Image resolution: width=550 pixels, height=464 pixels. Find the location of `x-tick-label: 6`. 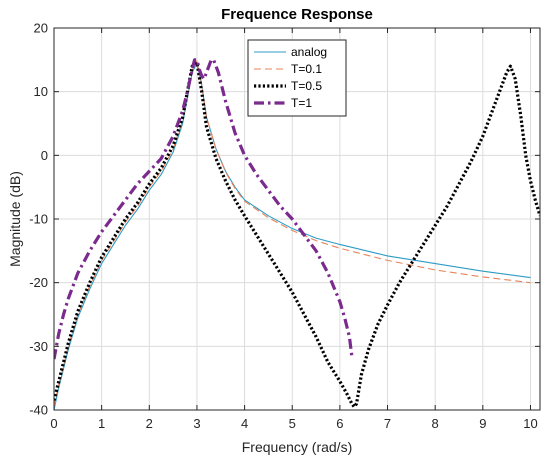

x-tick-label: 6 is located at coordinates (339, 423).